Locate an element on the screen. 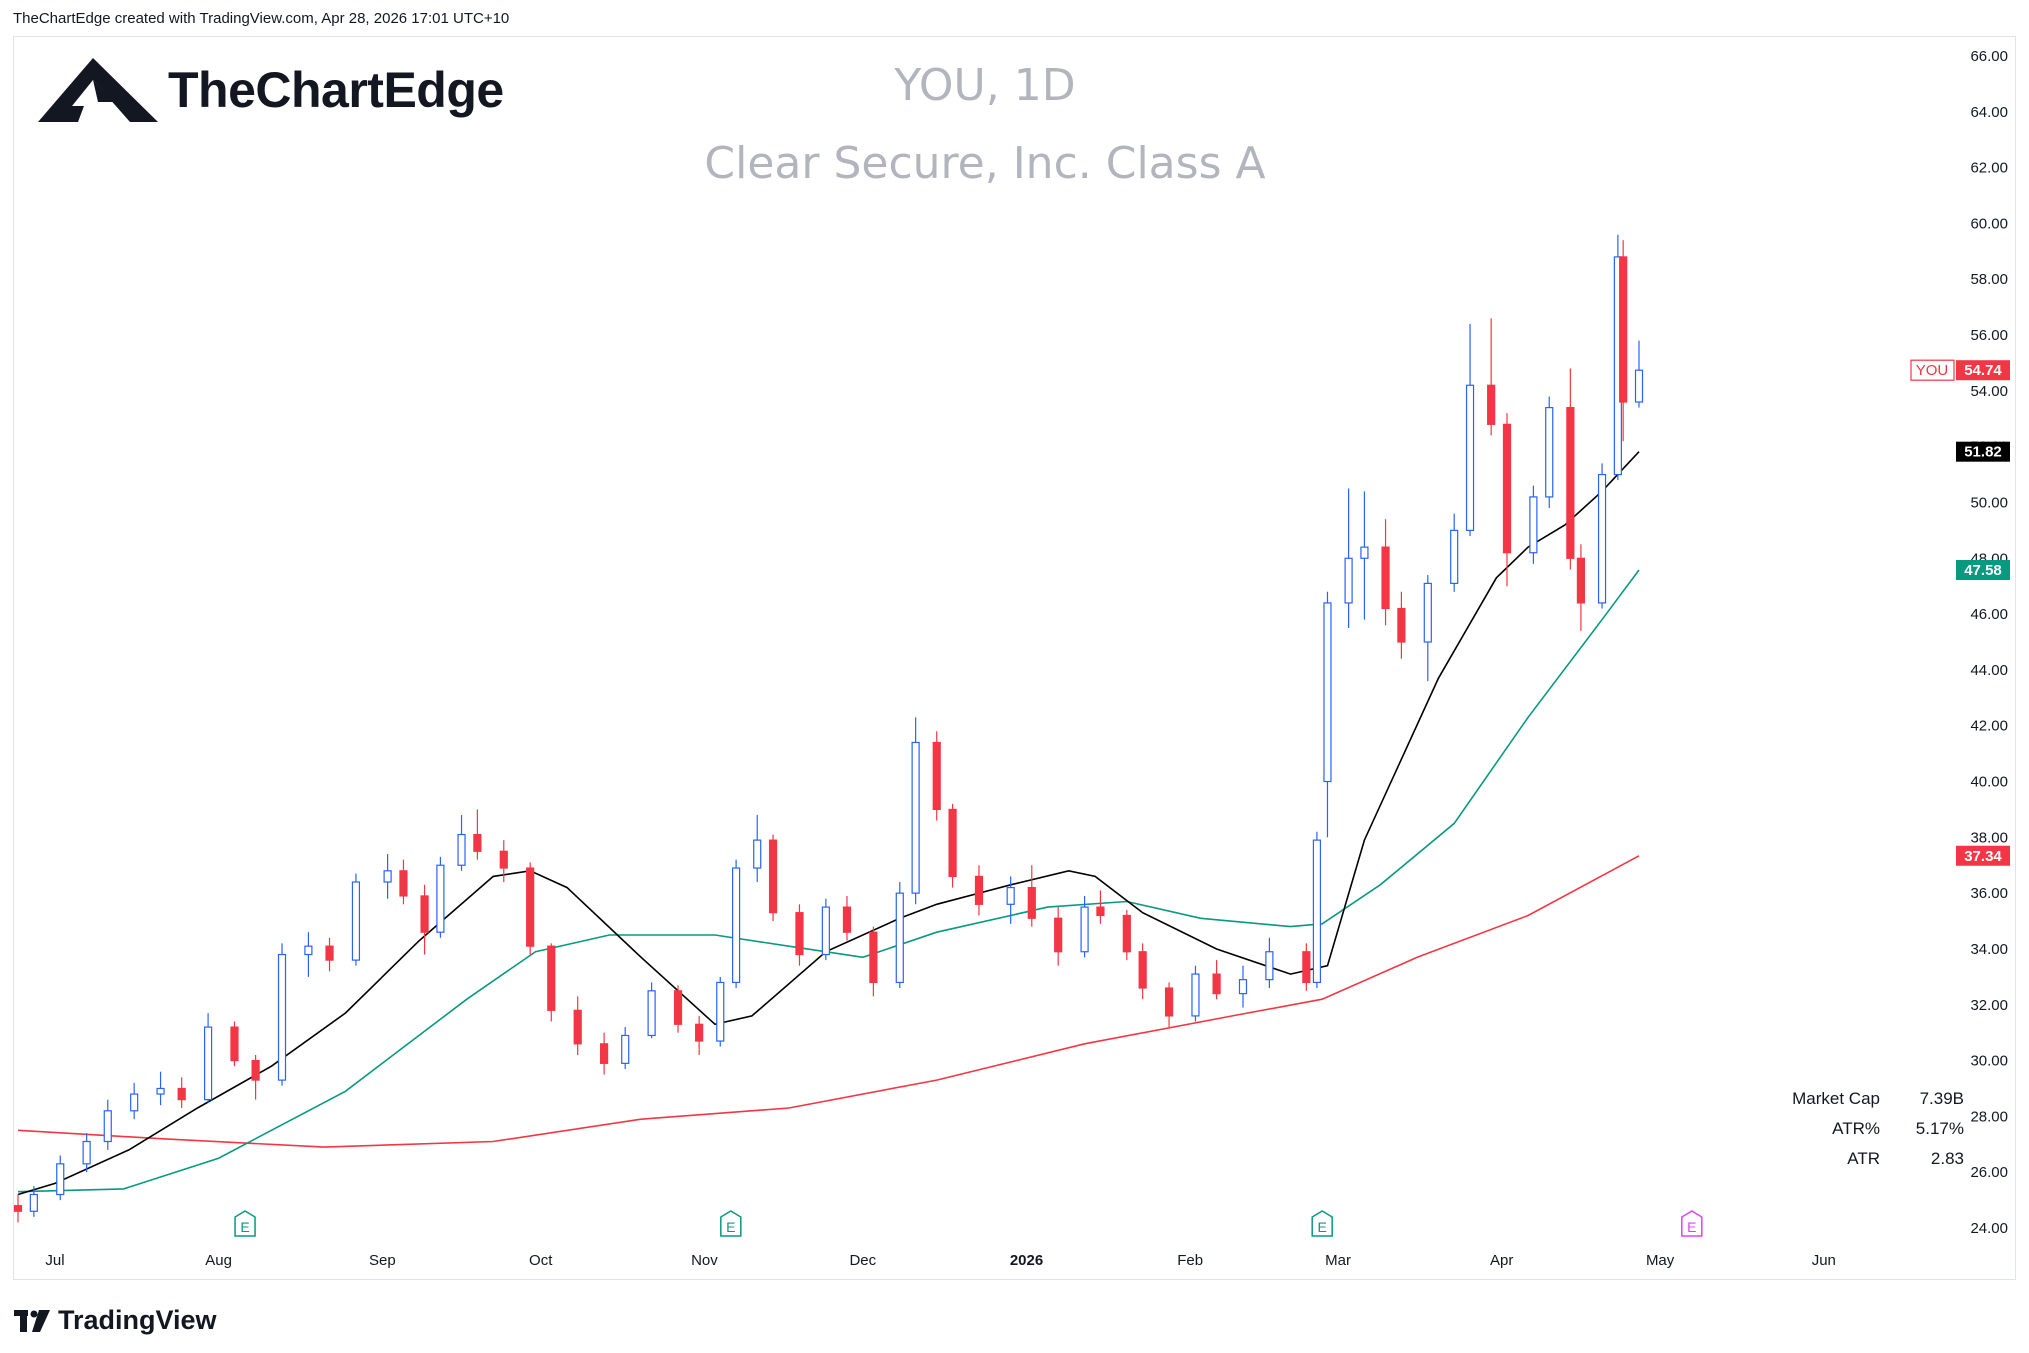 This screenshot has height=1353, width=2029. tradingview-logo: TradingView is located at coordinates (115, 1320).